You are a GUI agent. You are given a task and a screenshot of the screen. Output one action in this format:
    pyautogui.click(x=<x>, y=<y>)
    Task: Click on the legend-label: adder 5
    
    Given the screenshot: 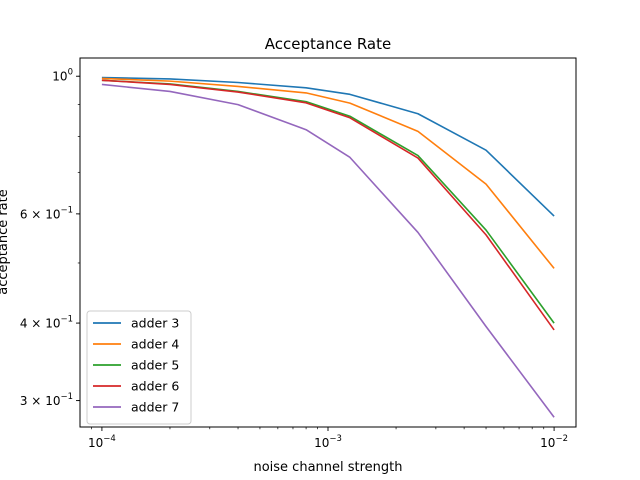 What is the action you would take?
    pyautogui.click(x=155, y=365)
    